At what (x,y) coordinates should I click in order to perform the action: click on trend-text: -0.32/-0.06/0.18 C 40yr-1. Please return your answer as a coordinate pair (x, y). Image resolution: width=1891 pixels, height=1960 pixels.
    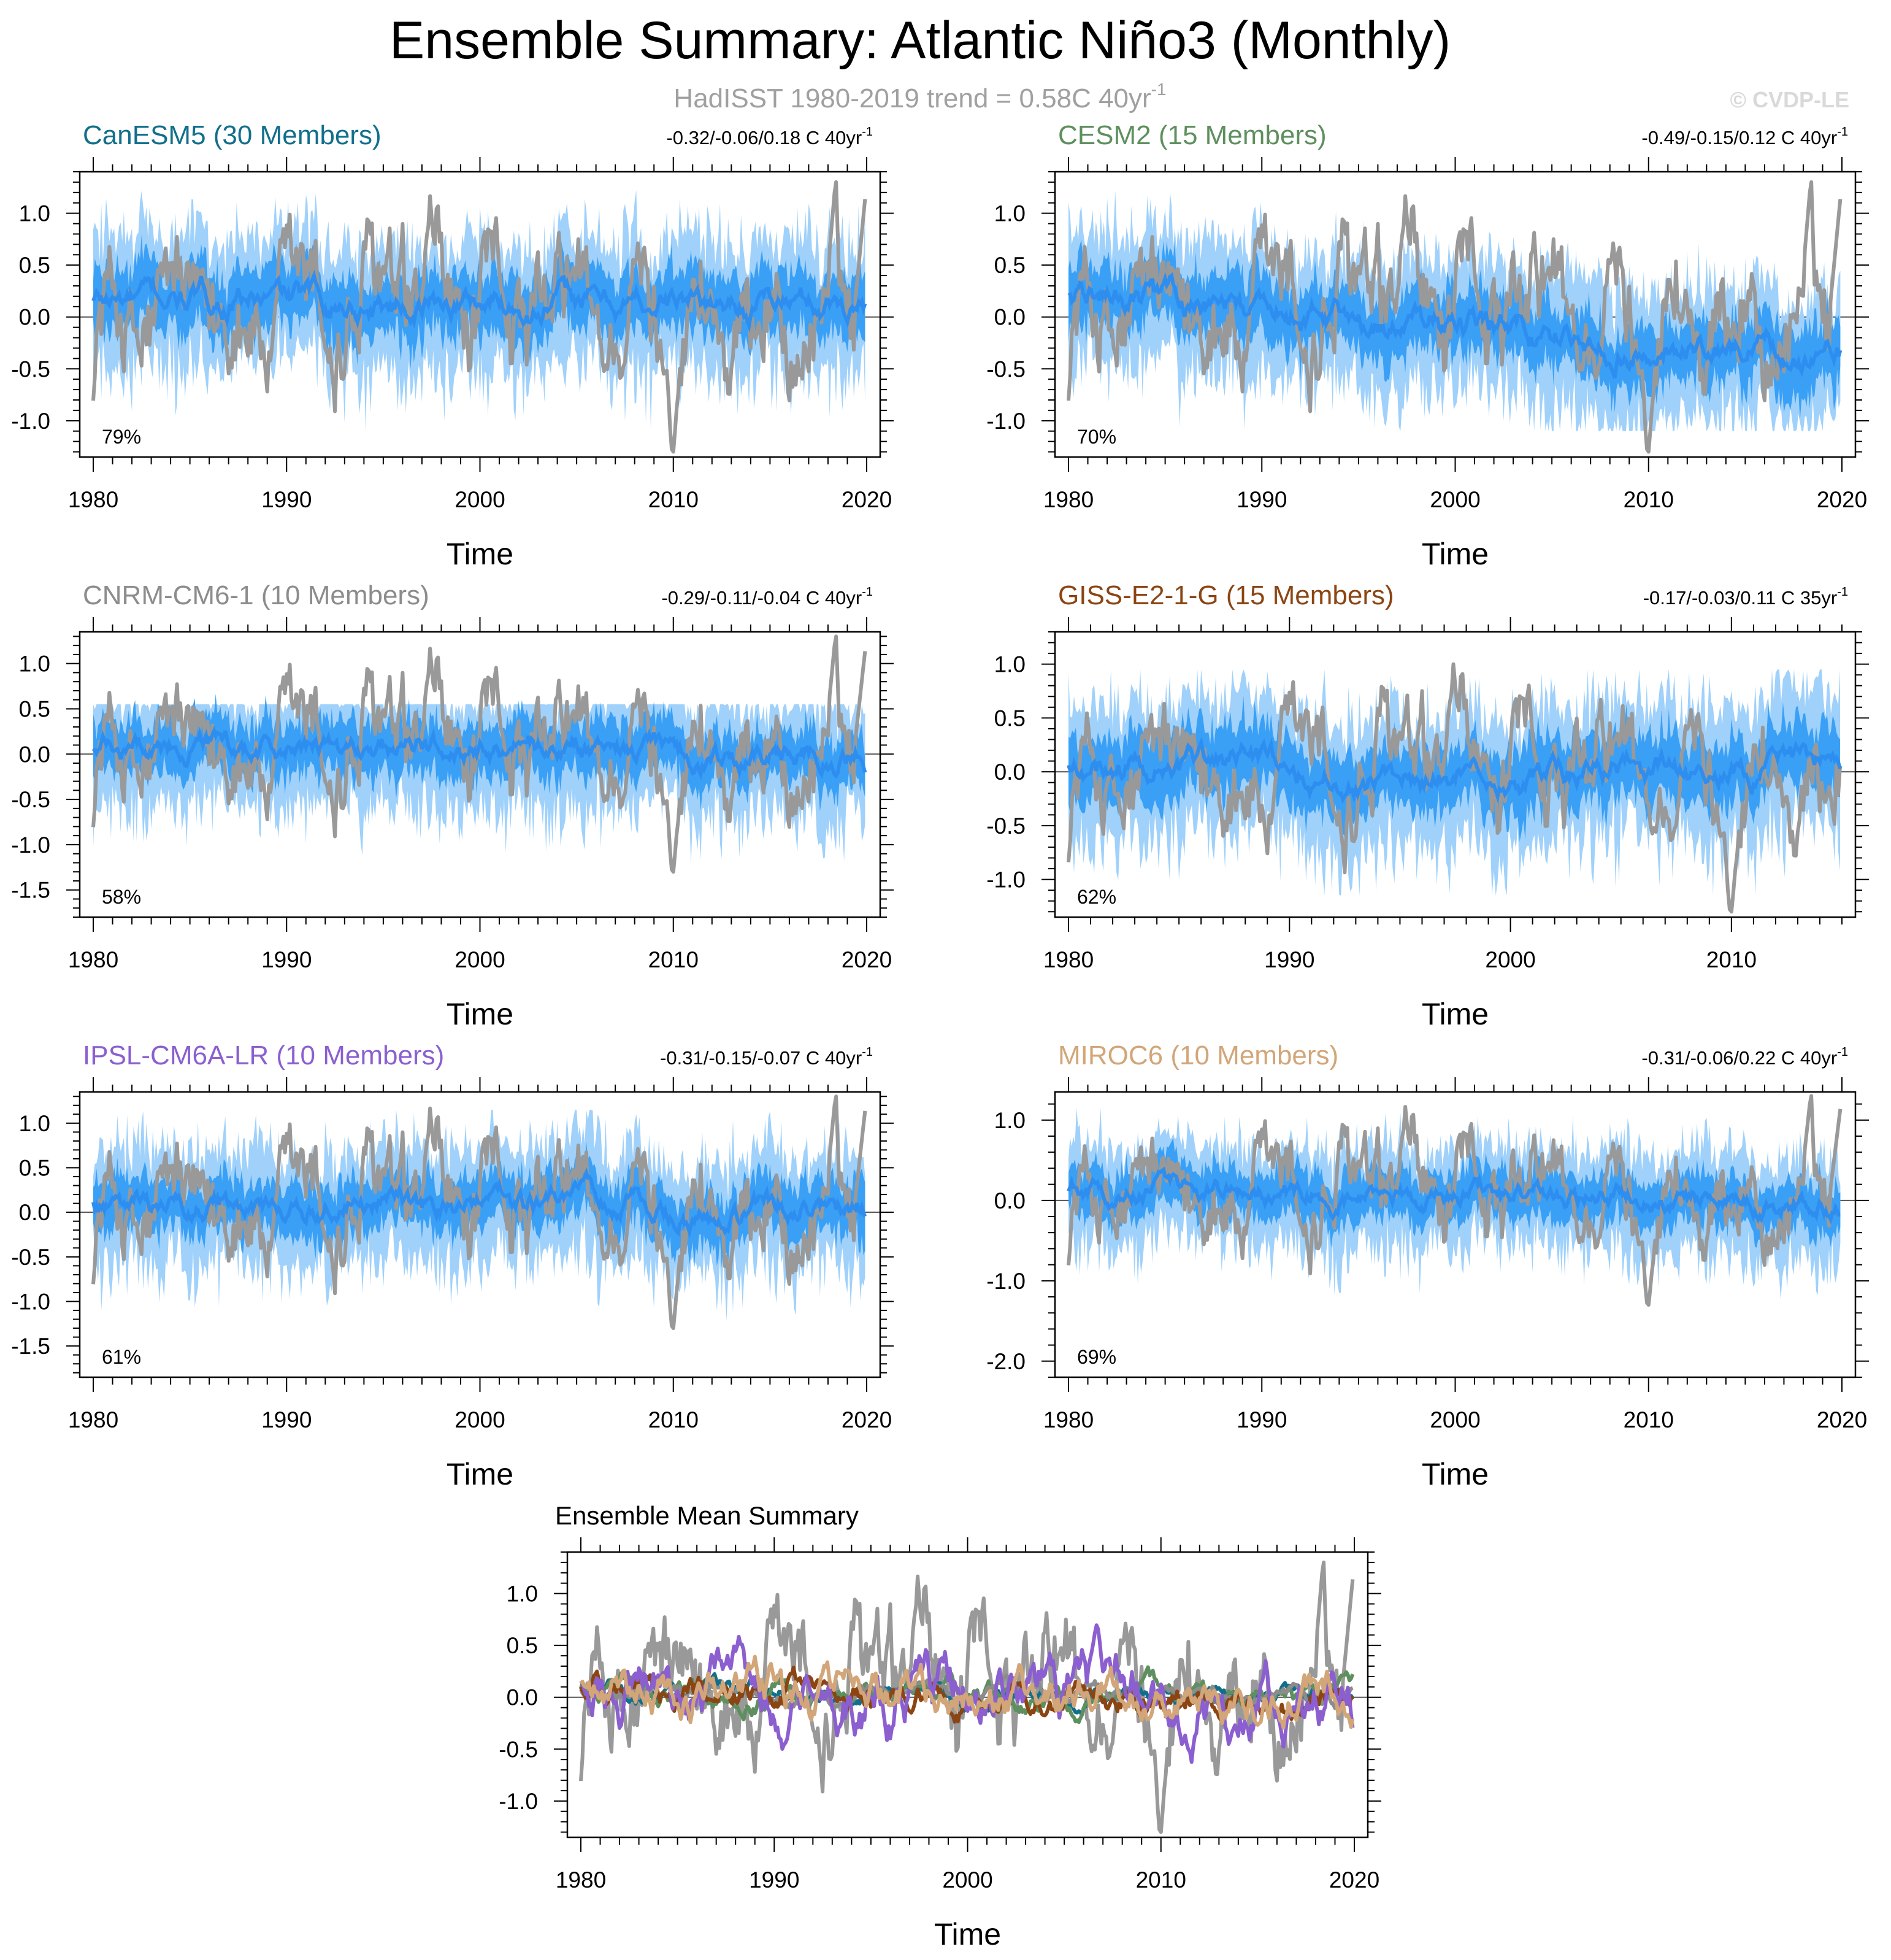
    Looking at the image, I should click on (770, 136).